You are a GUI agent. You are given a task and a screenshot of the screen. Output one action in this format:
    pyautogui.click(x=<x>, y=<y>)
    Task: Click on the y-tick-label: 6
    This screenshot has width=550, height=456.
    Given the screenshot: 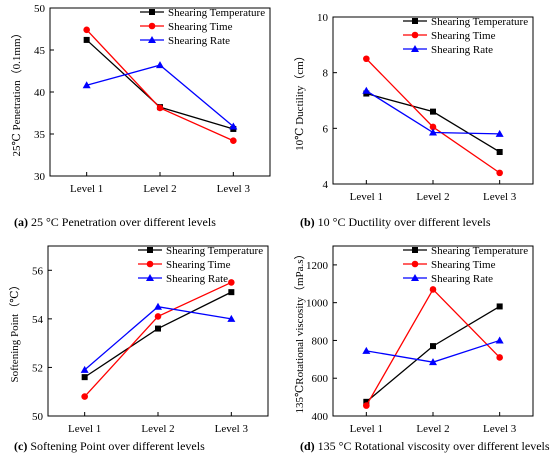 What is the action you would take?
    pyautogui.click(x=326, y=129)
    